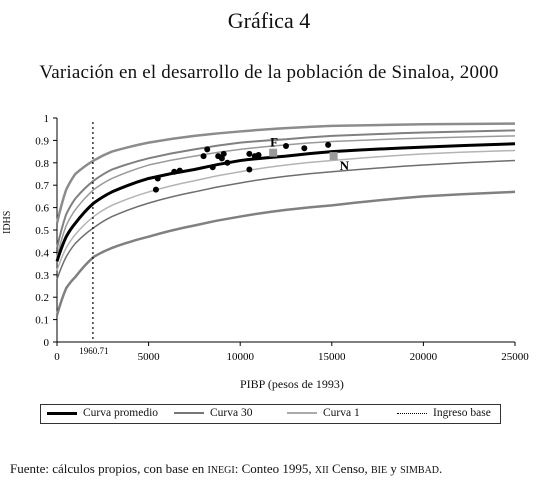 The width and height of the screenshot is (538, 485). What do you see at coordinates (42, 231) in the screenshot?
I see `y-tick-label: 0.5` at bounding box center [42, 231].